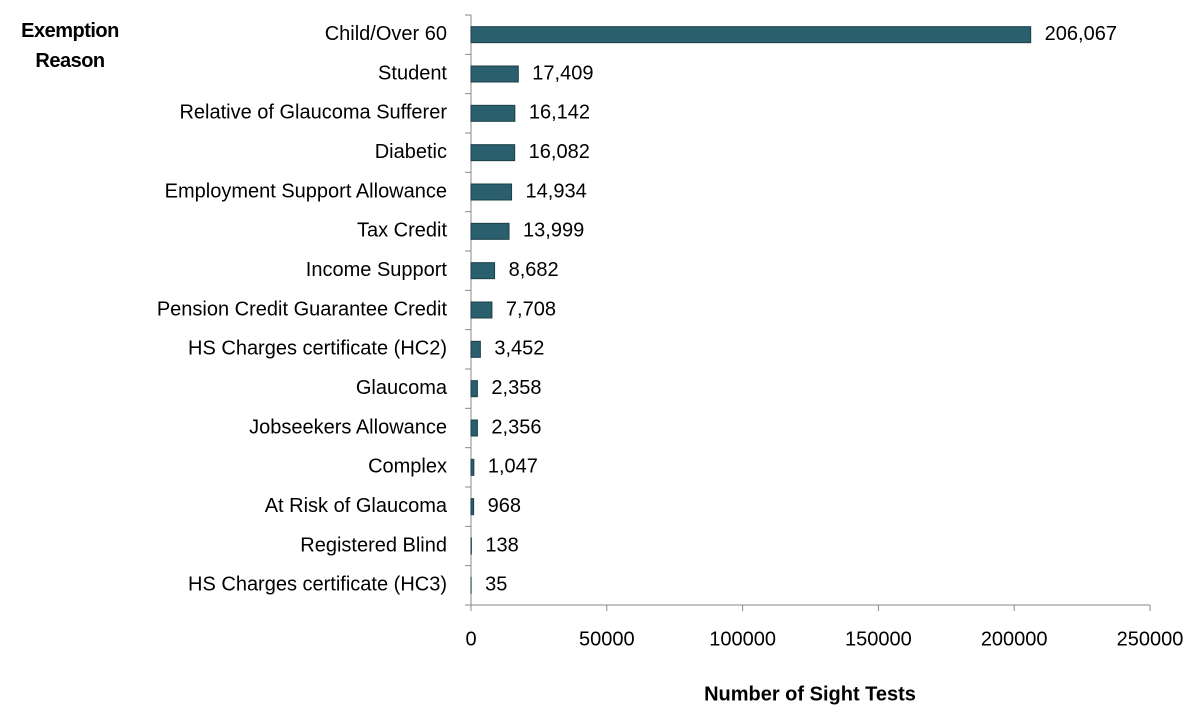 This screenshot has height=710, width=1200. Describe the element at coordinates (559, 113) in the screenshot. I see `value-label: 16,142` at that location.